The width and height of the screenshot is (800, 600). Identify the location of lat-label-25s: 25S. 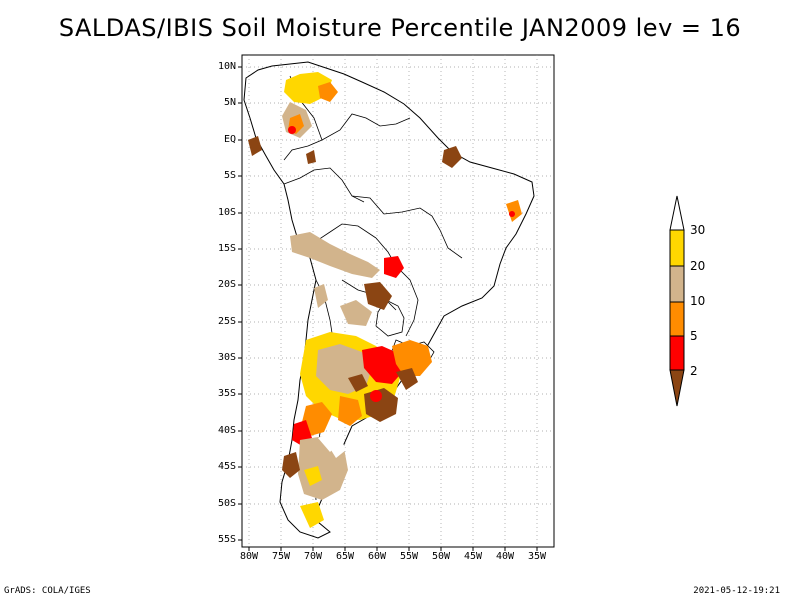
(227, 321).